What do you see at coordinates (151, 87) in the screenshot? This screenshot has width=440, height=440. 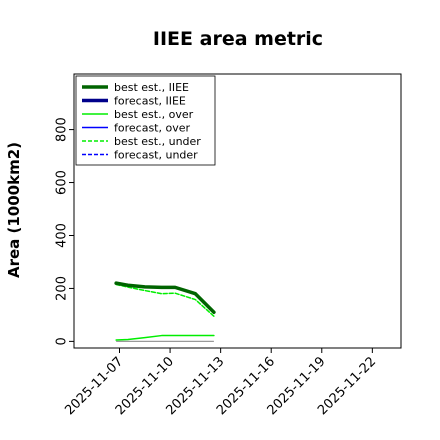 I see `legend-label-0: best est., IIEE` at bounding box center [151, 87].